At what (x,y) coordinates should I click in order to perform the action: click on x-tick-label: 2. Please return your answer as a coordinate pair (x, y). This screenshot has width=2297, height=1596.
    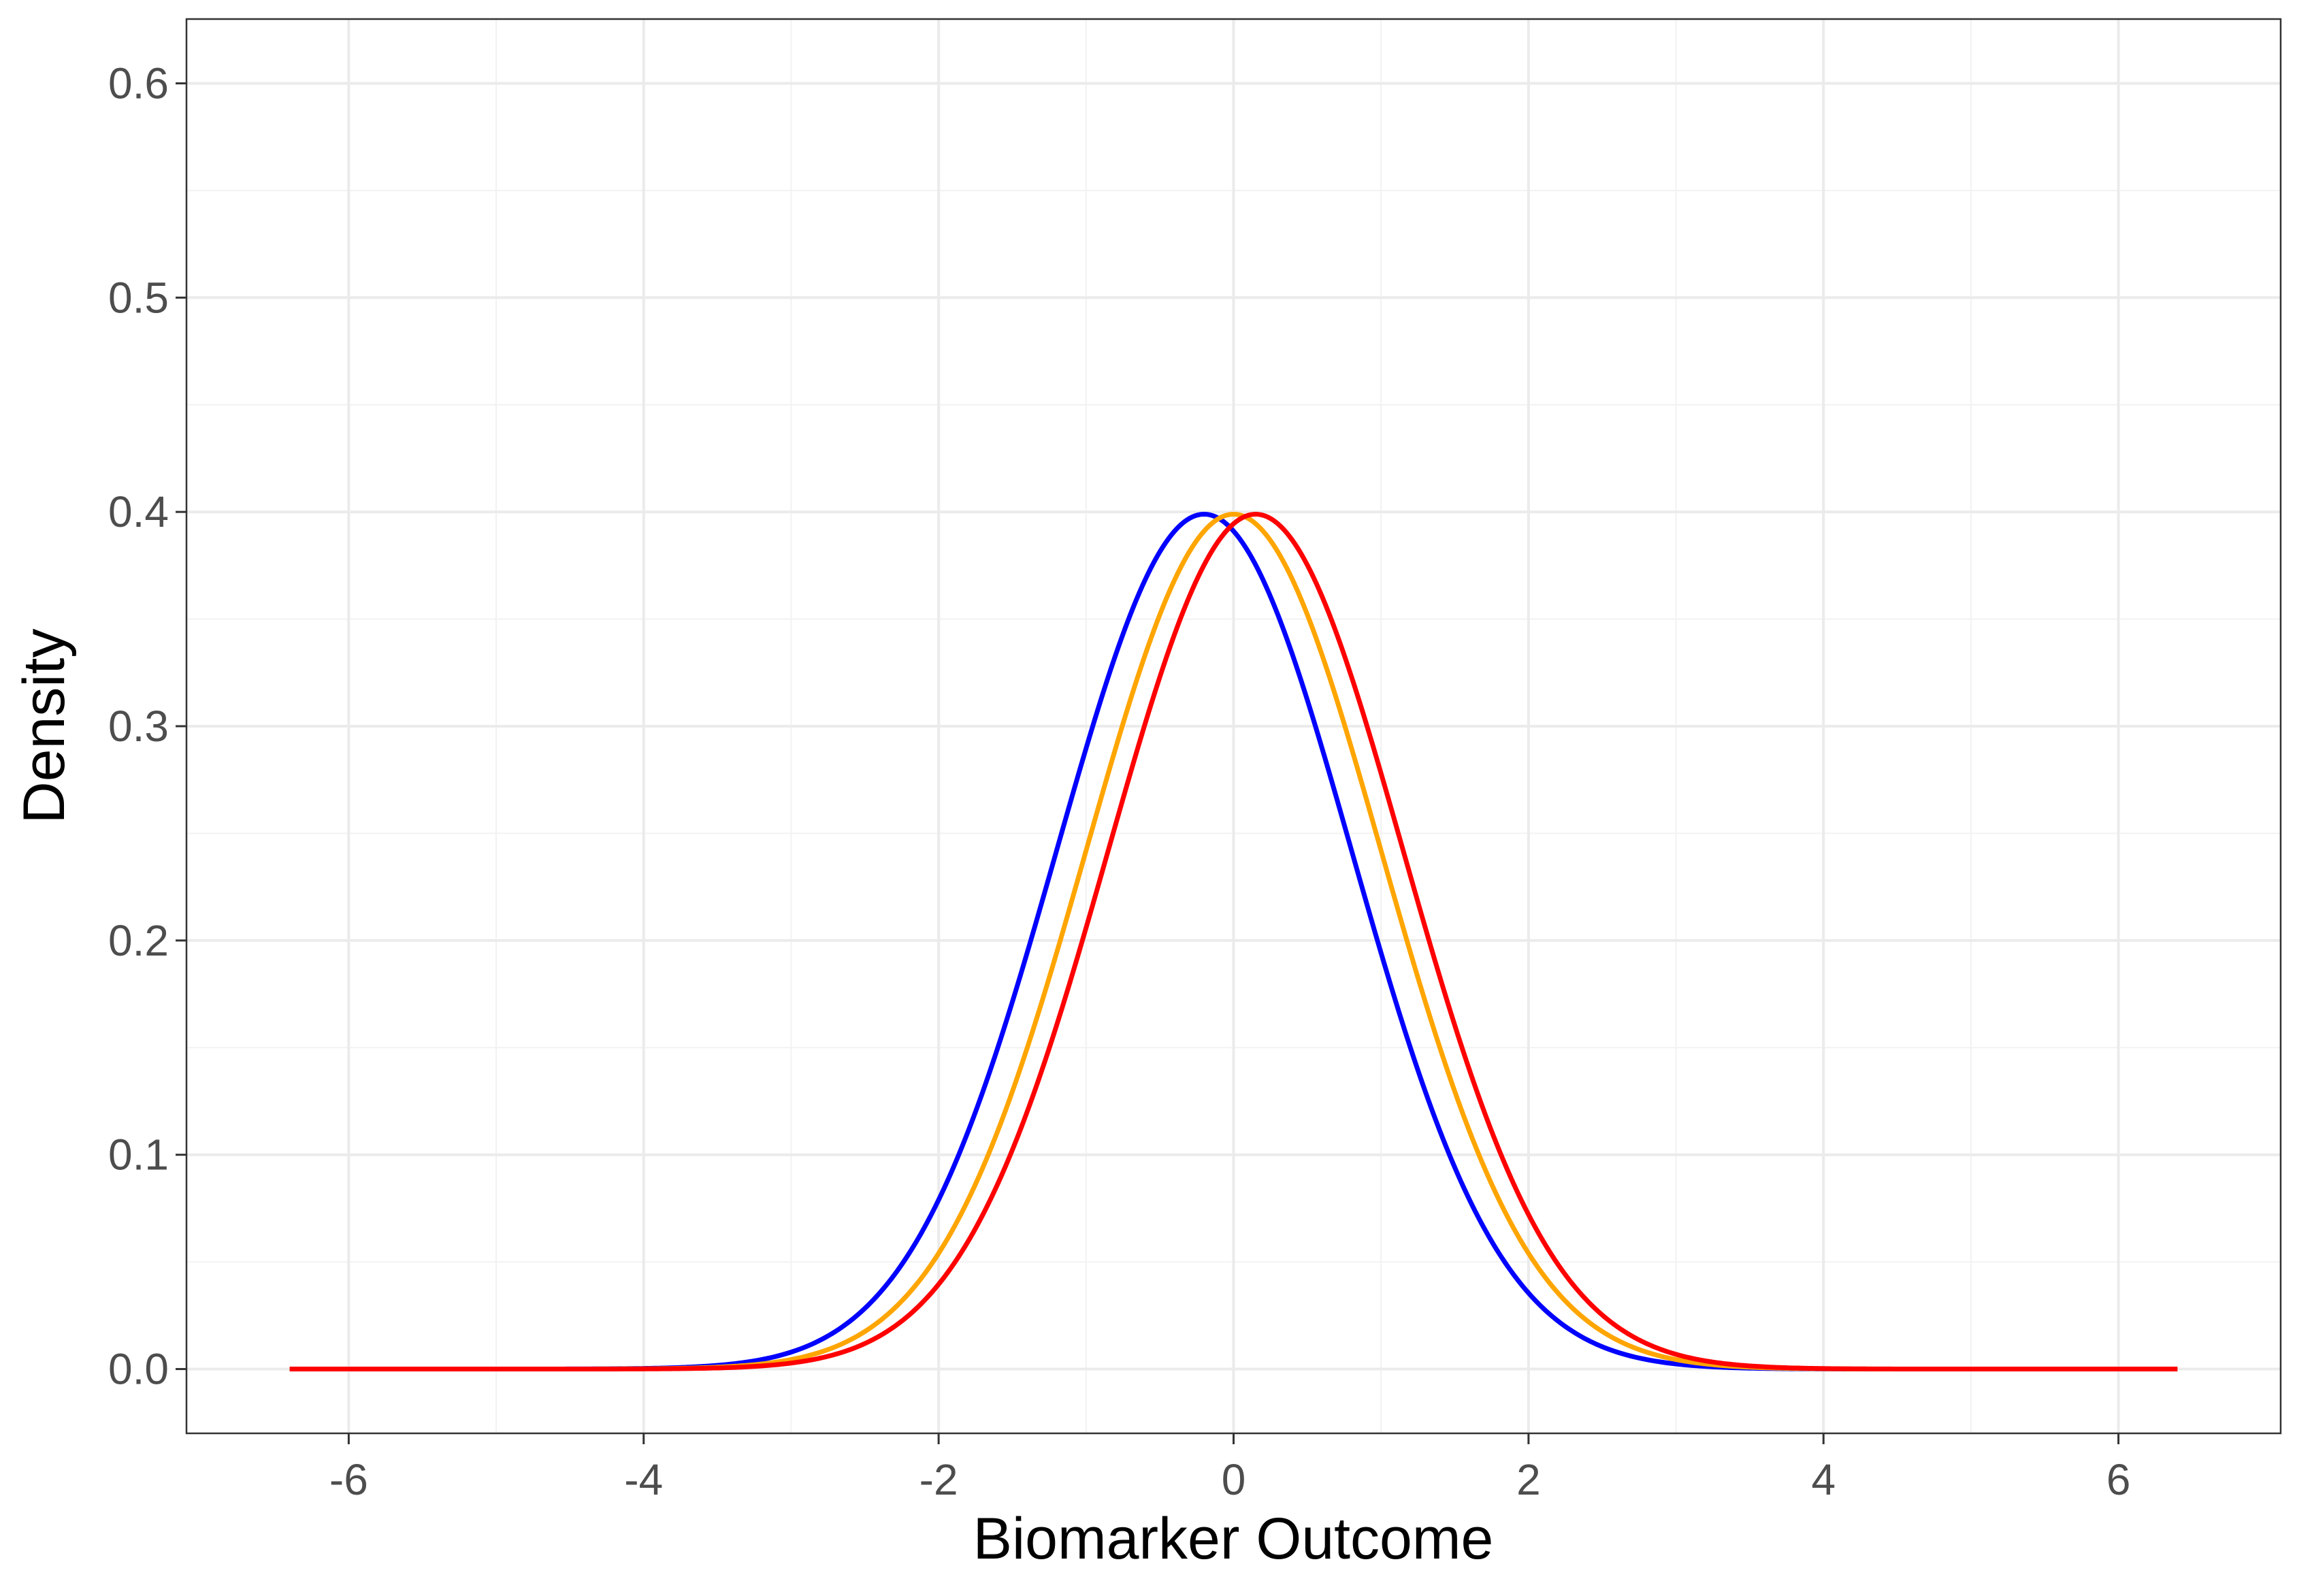
    Looking at the image, I should click on (1528, 1480).